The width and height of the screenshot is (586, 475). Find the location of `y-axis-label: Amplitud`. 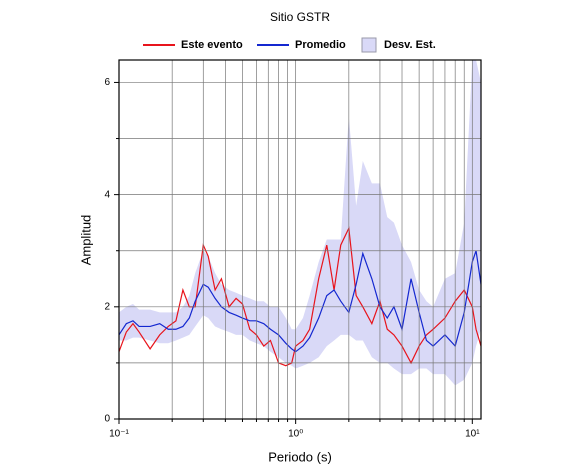

y-axis-label: Amplitud is located at coordinates (85, 240).